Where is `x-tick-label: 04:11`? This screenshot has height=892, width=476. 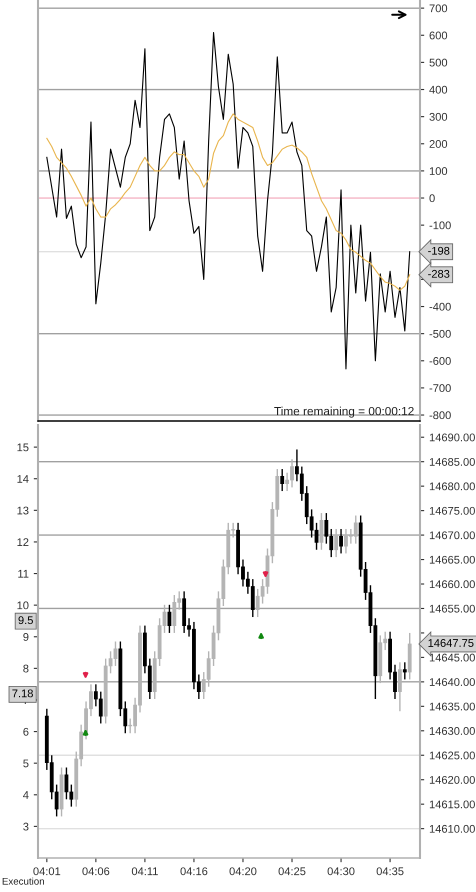
x-tick-label: 04:11 is located at coordinates (145, 871).